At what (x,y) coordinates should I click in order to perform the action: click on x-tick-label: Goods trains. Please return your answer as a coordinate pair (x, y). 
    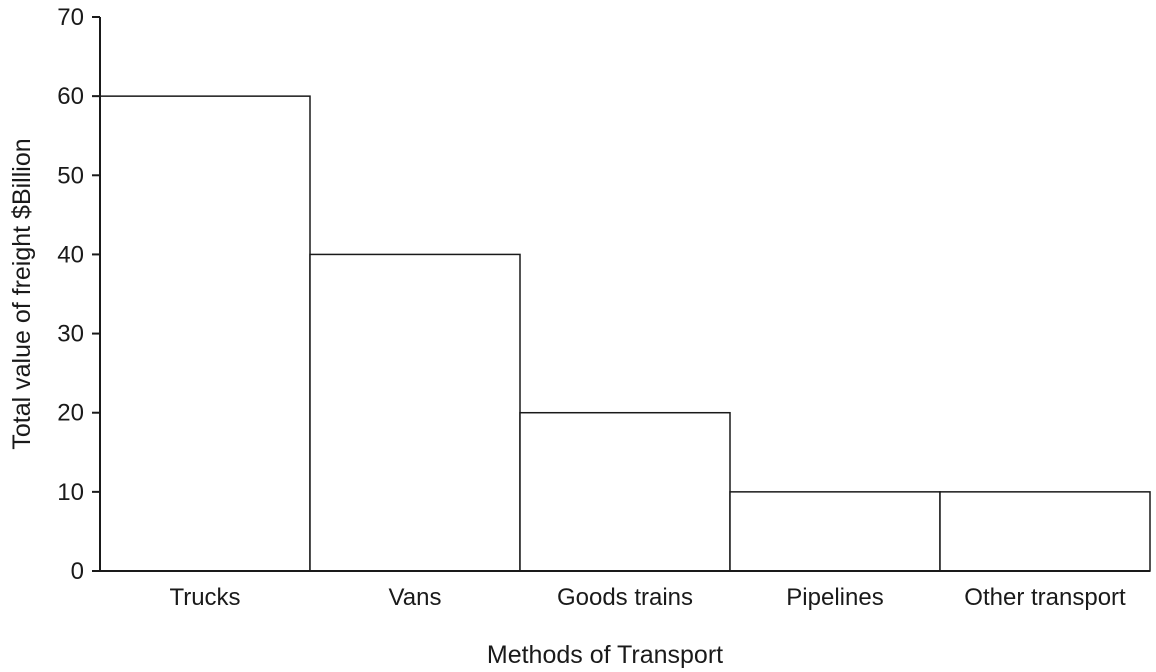
    Looking at the image, I should click on (625, 597).